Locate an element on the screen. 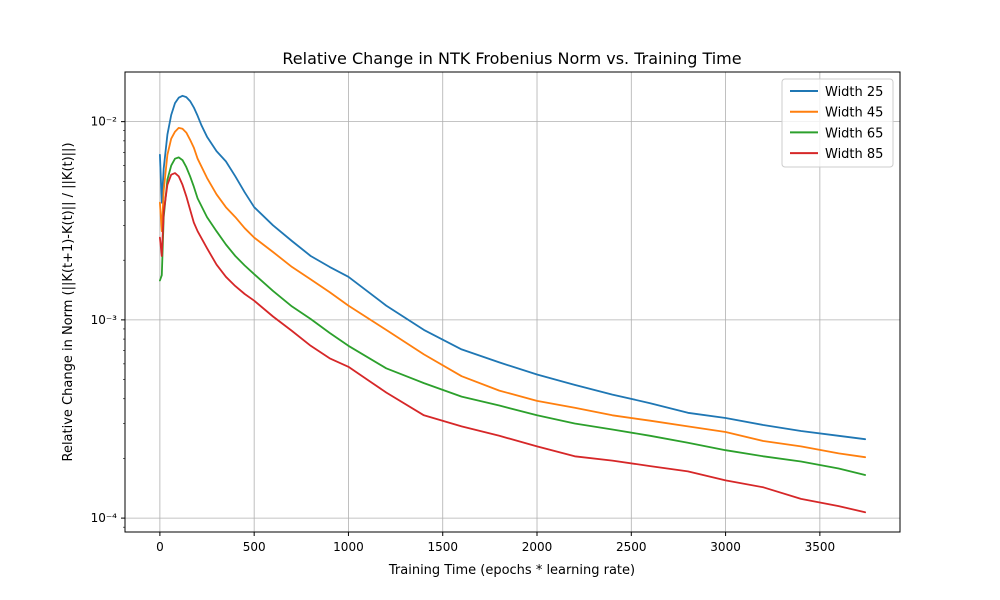  x-tick-label: 2000 is located at coordinates (537, 547).